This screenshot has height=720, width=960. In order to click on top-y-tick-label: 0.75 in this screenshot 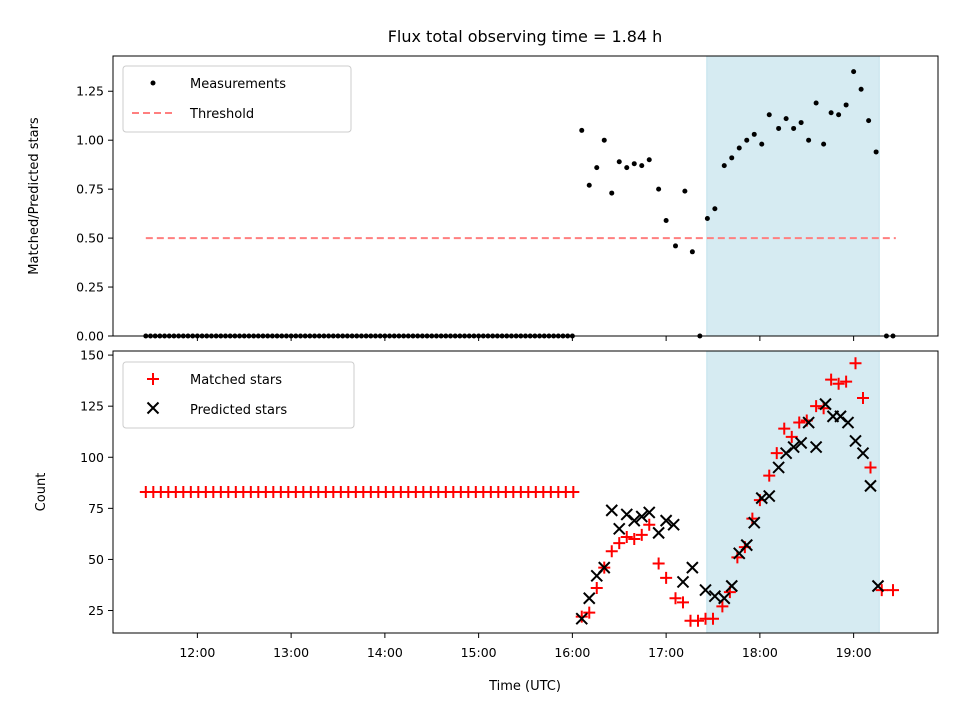, I will do `click(90, 189)`.